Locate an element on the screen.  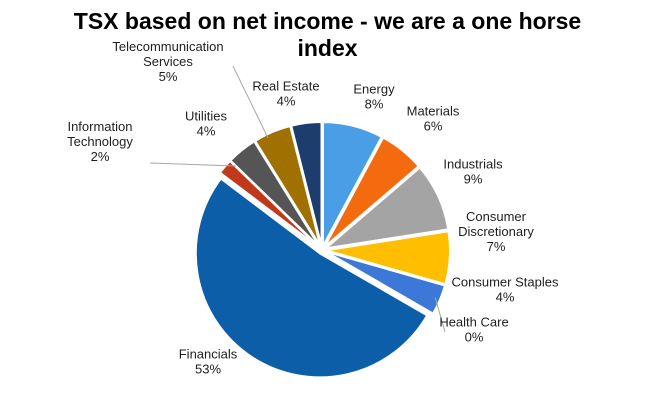
data-label-utilities: Utilities 4% is located at coordinates (206, 124).